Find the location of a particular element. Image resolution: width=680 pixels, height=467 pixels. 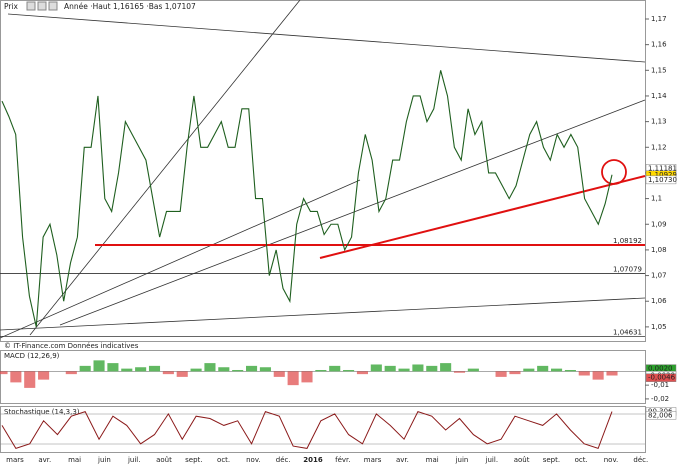

y-tick-label: 1,06 is located at coordinates (659, 301).